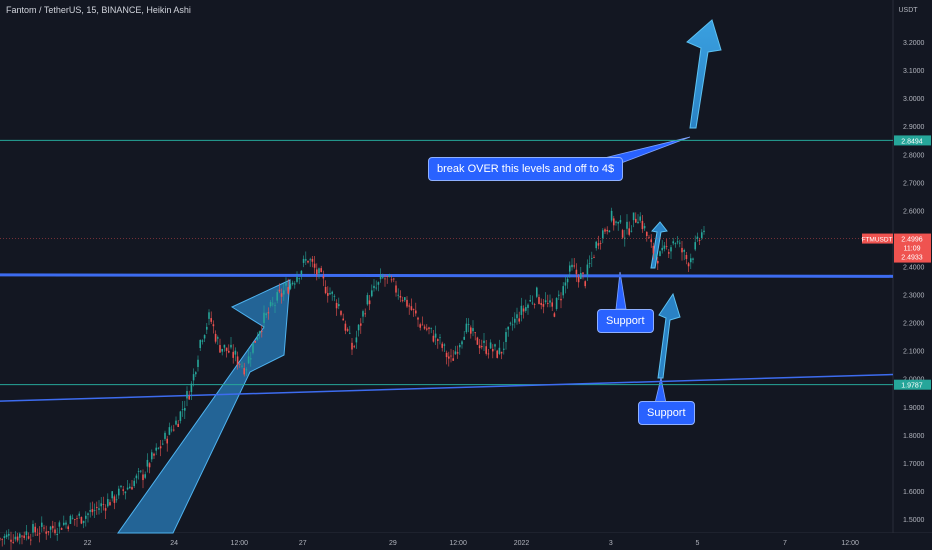  Describe the element at coordinates (877, 238) in the screenshot. I see `symbol-tag` at that location.